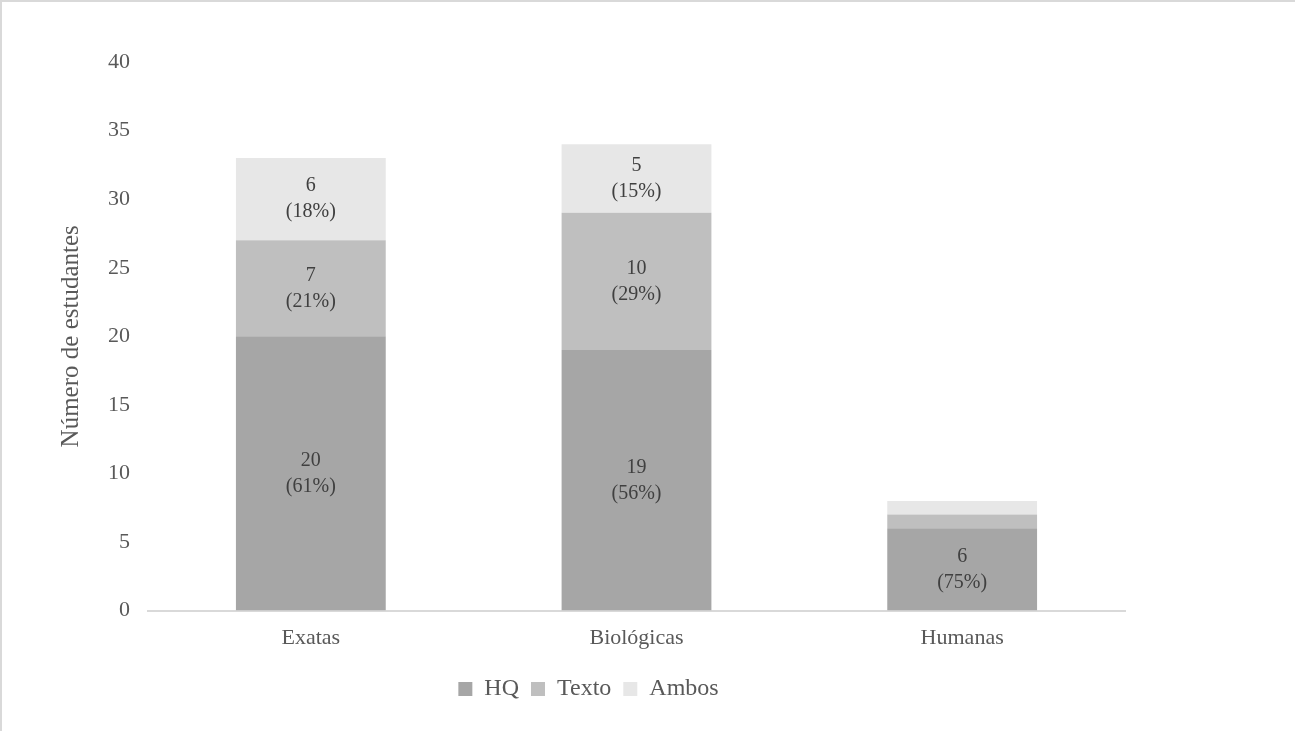  I want to click on y-tick-label: 0, so click(124, 609).